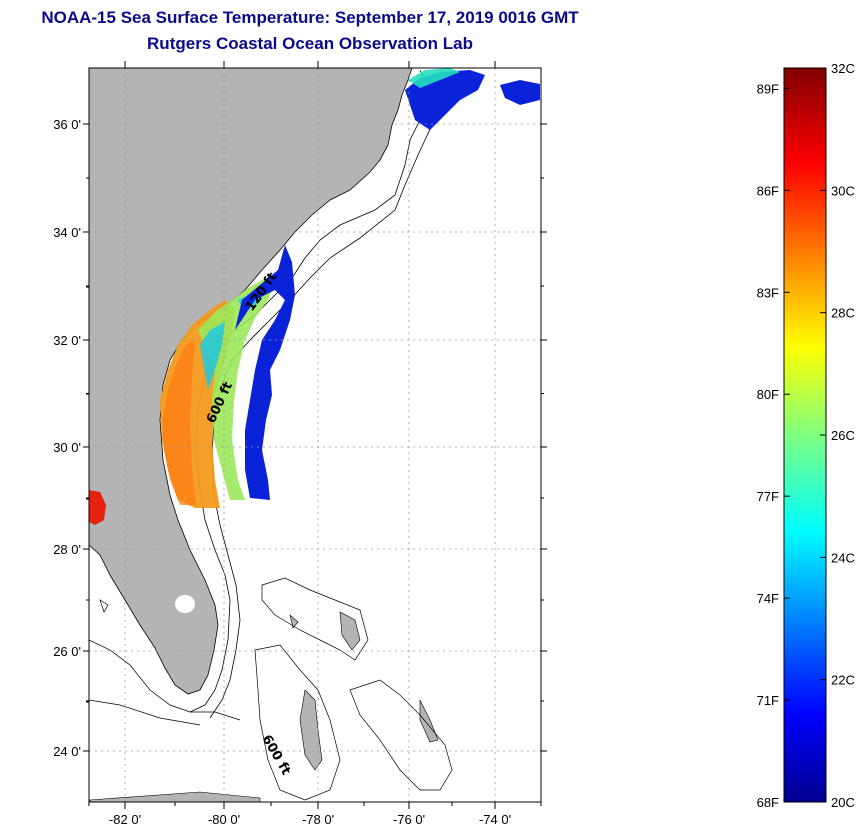 Image resolution: width=865 pixels, height=832 pixels. What do you see at coordinates (67, 549) in the screenshot?
I see `lat-label: 28 0'` at bounding box center [67, 549].